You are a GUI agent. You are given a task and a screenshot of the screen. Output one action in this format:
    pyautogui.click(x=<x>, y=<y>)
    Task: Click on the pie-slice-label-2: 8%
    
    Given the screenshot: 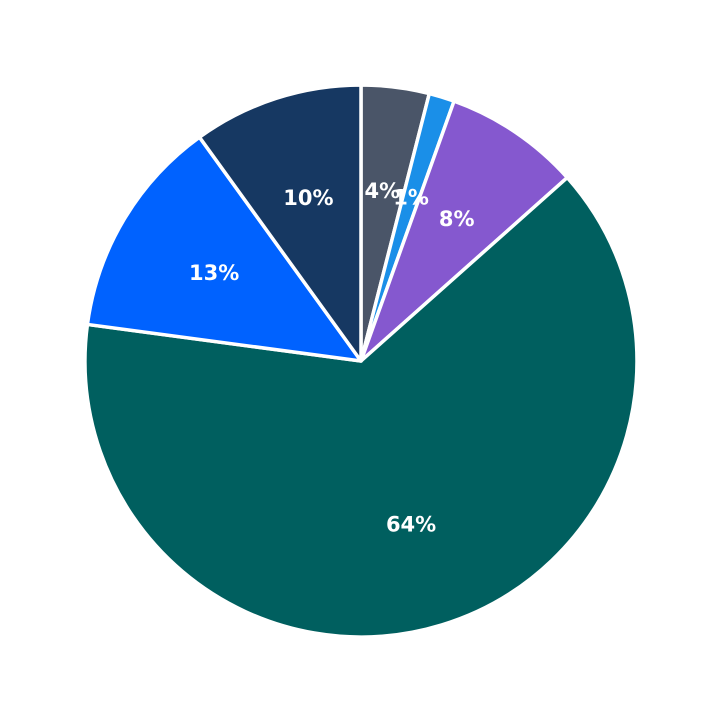 What is the action you would take?
    pyautogui.click(x=457, y=219)
    